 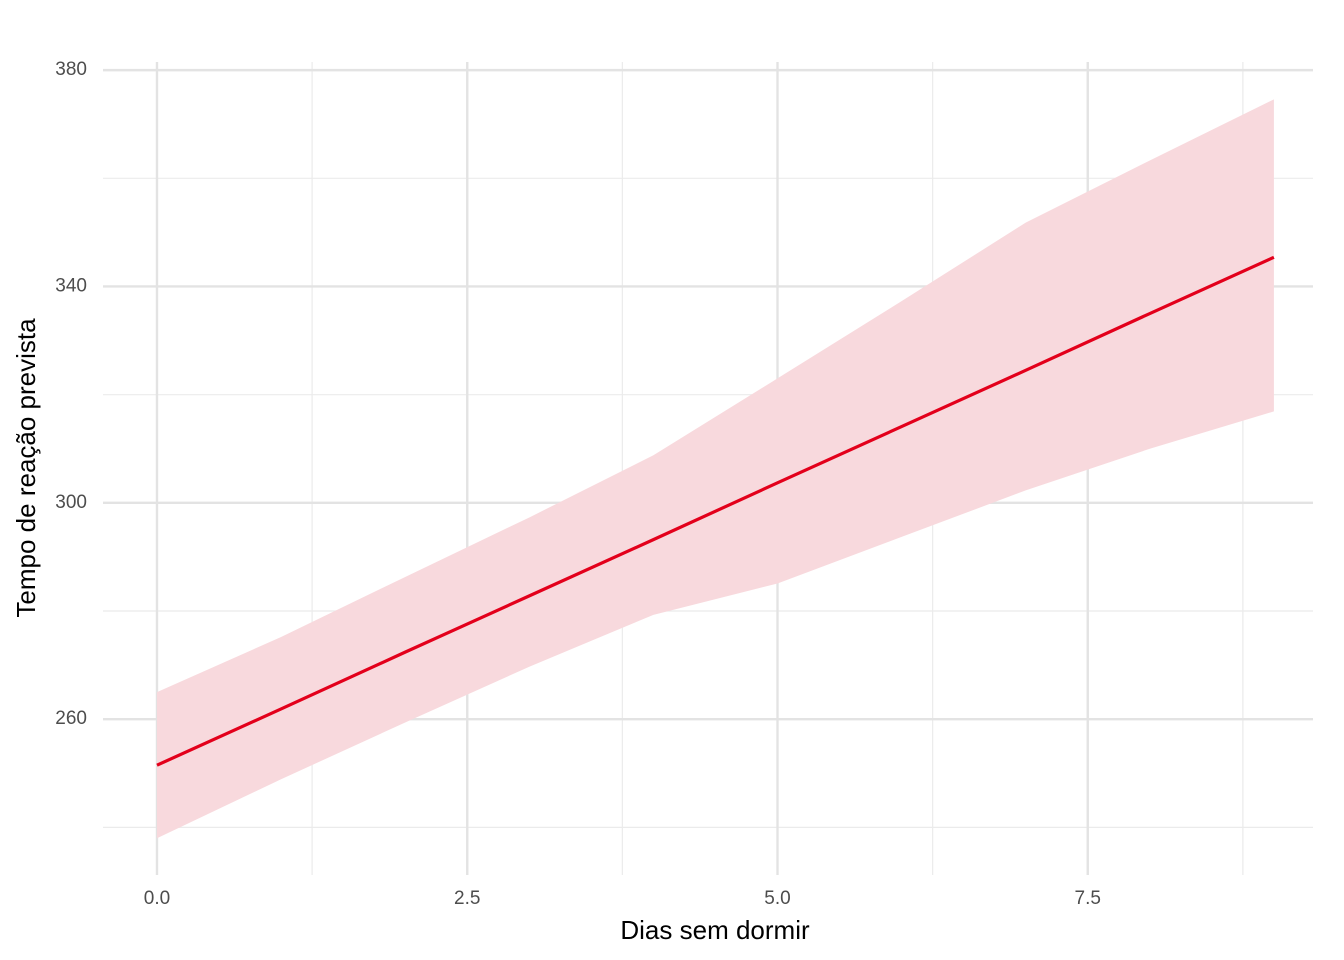 I want to click on x-axis-title: Dias sem dormir, so click(x=715, y=930).